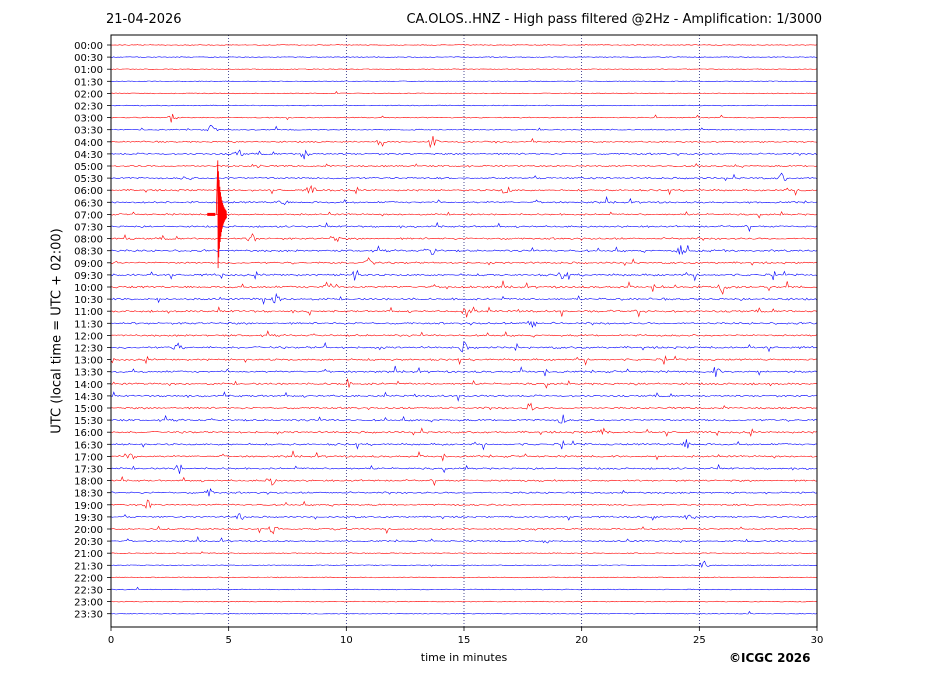 The width and height of the screenshot is (927, 696). Describe the element at coordinates (88, 312) in the screenshot. I see `row-label-1100: 11:00` at that location.